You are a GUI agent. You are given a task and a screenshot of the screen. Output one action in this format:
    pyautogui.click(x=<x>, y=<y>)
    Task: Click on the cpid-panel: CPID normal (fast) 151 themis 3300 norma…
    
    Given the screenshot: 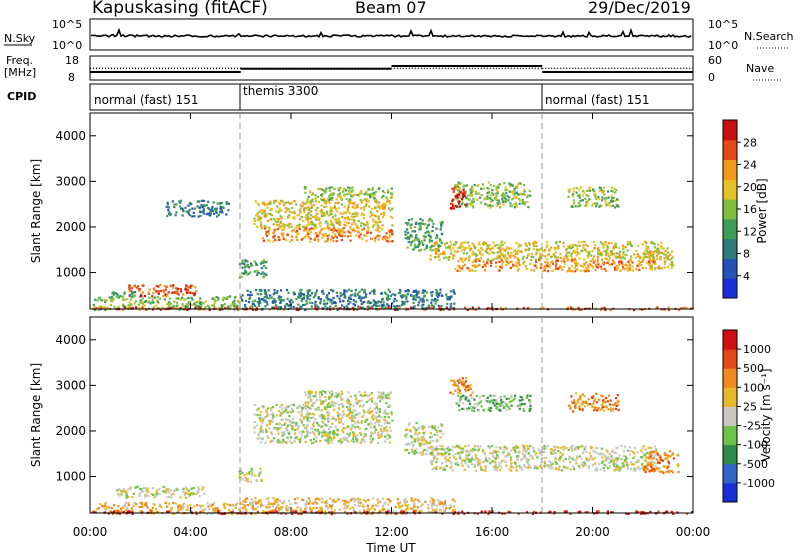 What is the action you would take?
    pyautogui.click(x=350, y=97)
    